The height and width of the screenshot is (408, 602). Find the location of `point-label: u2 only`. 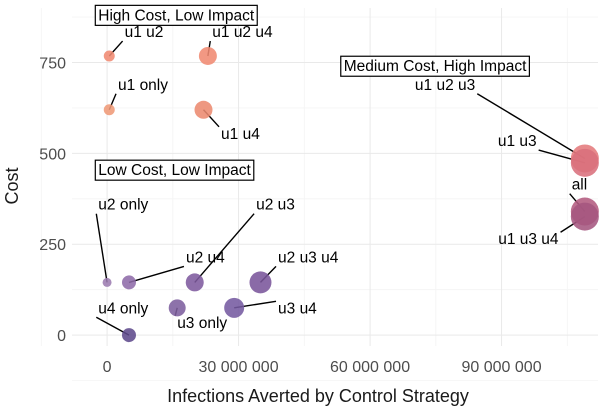

point-label: u2 only is located at coordinates (123, 205).